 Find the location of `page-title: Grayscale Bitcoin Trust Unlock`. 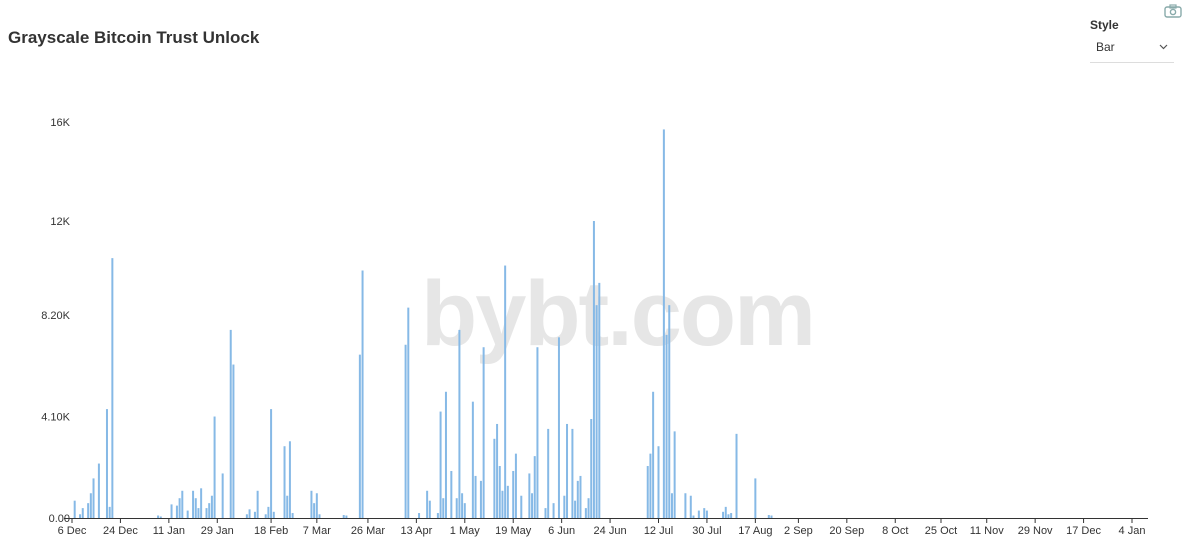

page-title: Grayscale Bitcoin Trust Unlock is located at coordinates (134, 37).